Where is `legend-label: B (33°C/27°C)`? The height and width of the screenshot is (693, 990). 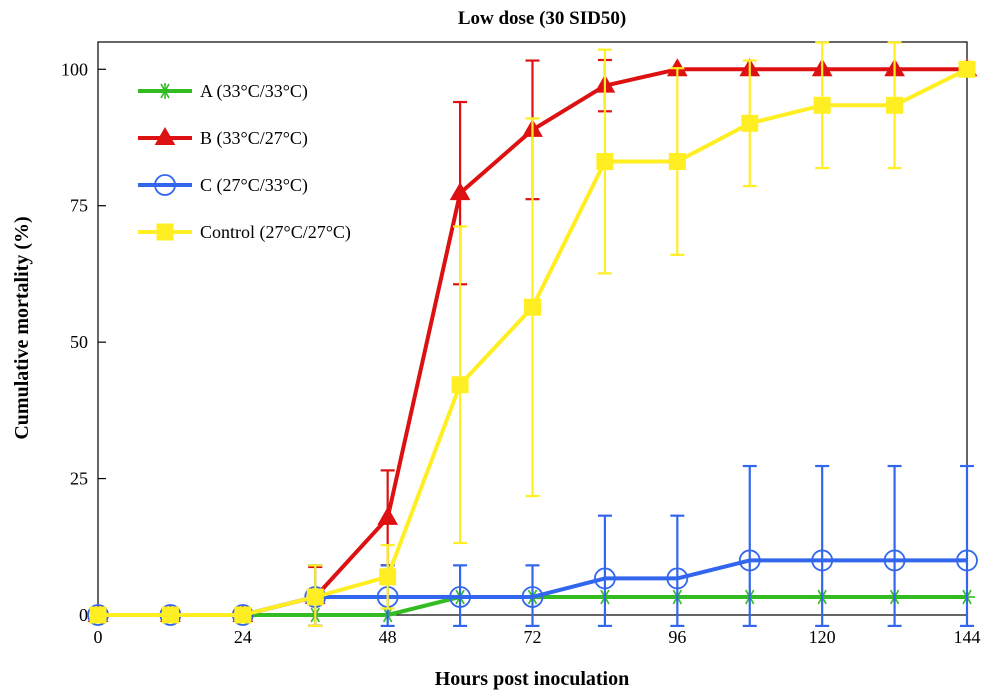
legend-label: B (33°C/27°C) is located at coordinates (254, 138).